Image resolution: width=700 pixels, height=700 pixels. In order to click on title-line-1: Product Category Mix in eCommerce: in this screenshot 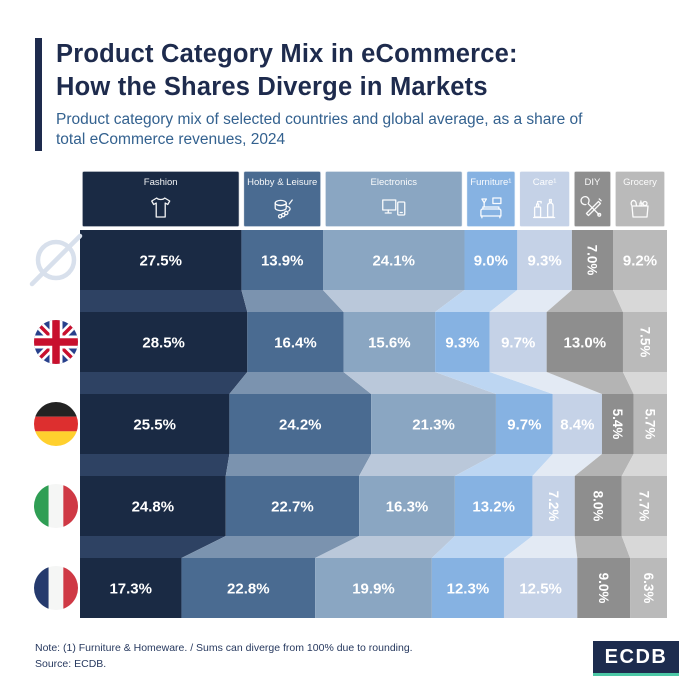, I will do `click(287, 54)`.